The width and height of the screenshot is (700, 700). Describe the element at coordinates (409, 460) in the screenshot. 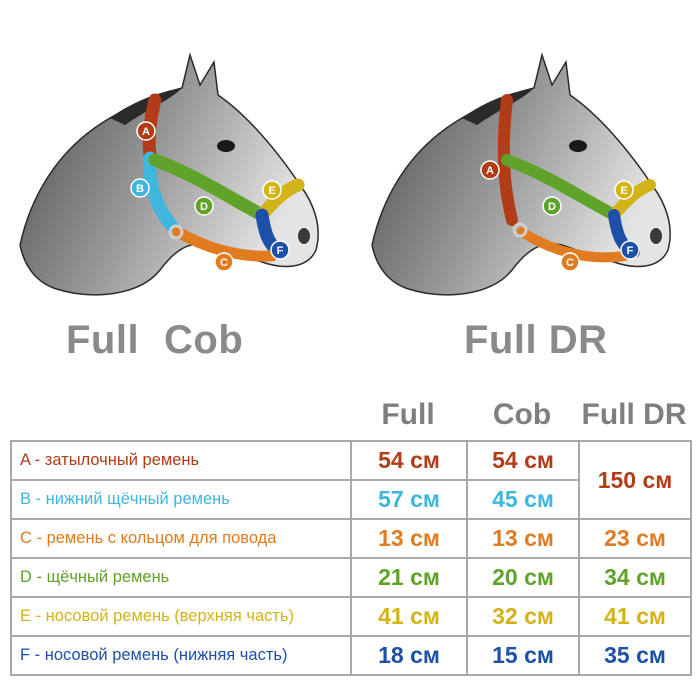

I see `cell-a-full: 54 см` at that location.